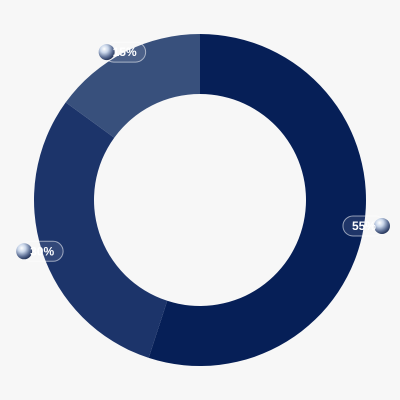 The height and width of the screenshot is (400, 400). I want to click on slice-label-3: 15%, so click(122, 52).